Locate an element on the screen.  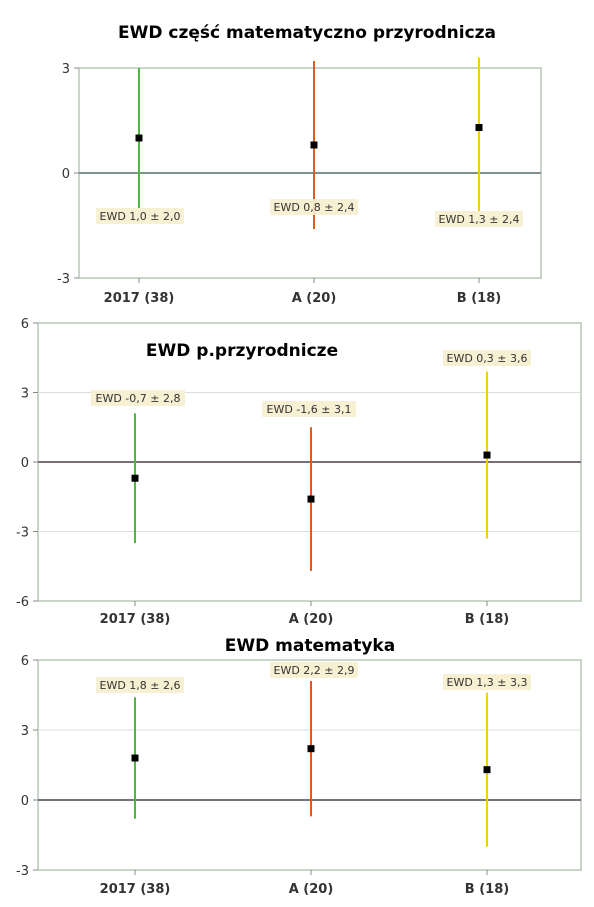
value-label: EWD 1,0 ± 2,0 is located at coordinates (140, 216).